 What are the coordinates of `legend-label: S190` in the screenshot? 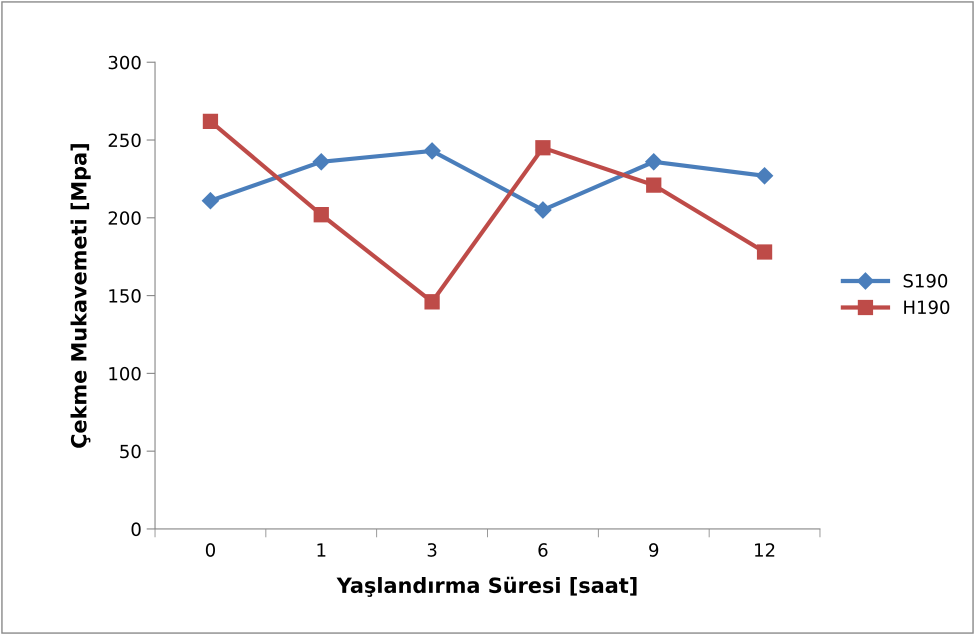 It's located at (926, 281).